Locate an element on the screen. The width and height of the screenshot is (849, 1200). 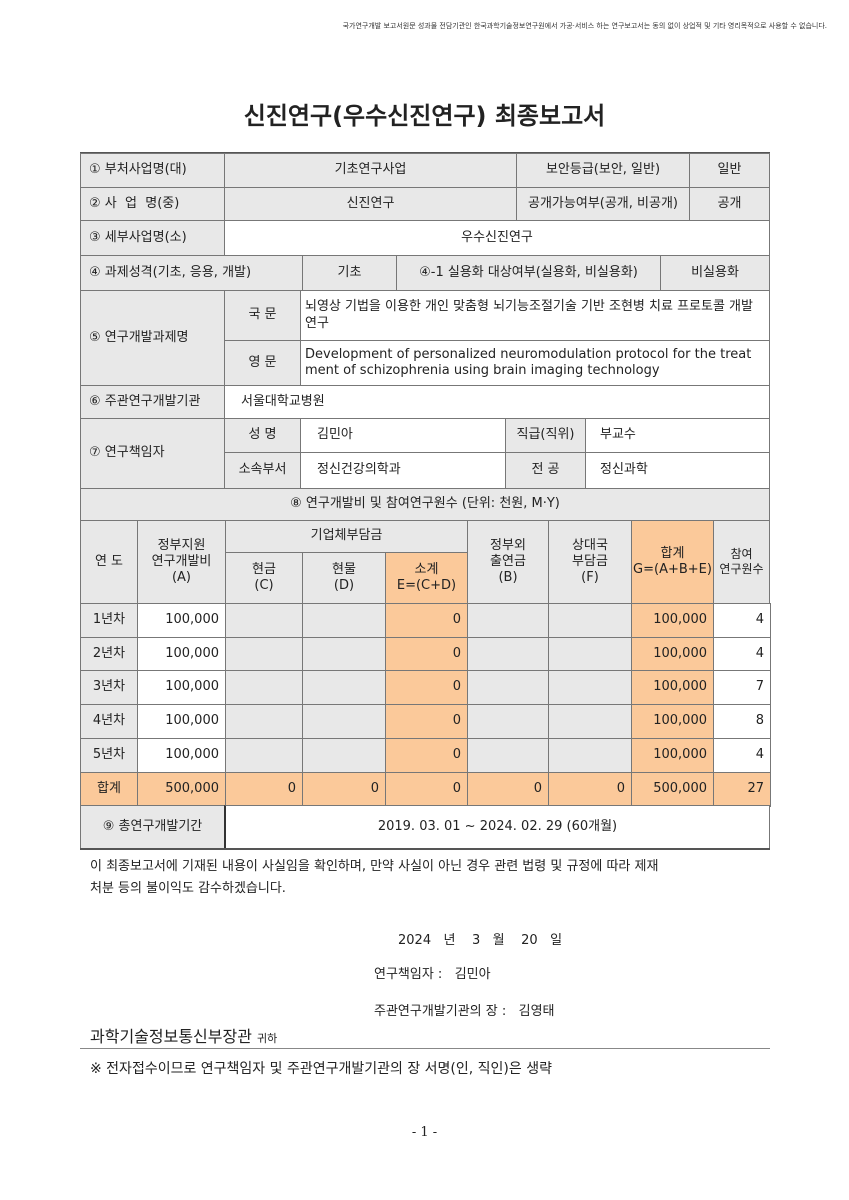
label-lead-institution: ⑥ 주관연구개발기관 is located at coordinates (152, 402).